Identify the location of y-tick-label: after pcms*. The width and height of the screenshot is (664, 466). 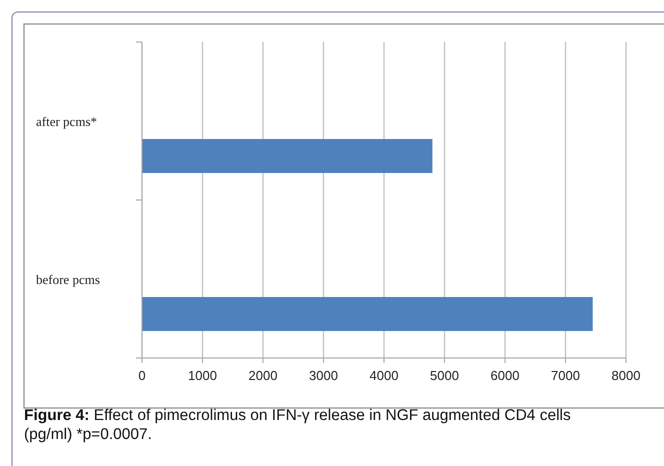
(67, 121).